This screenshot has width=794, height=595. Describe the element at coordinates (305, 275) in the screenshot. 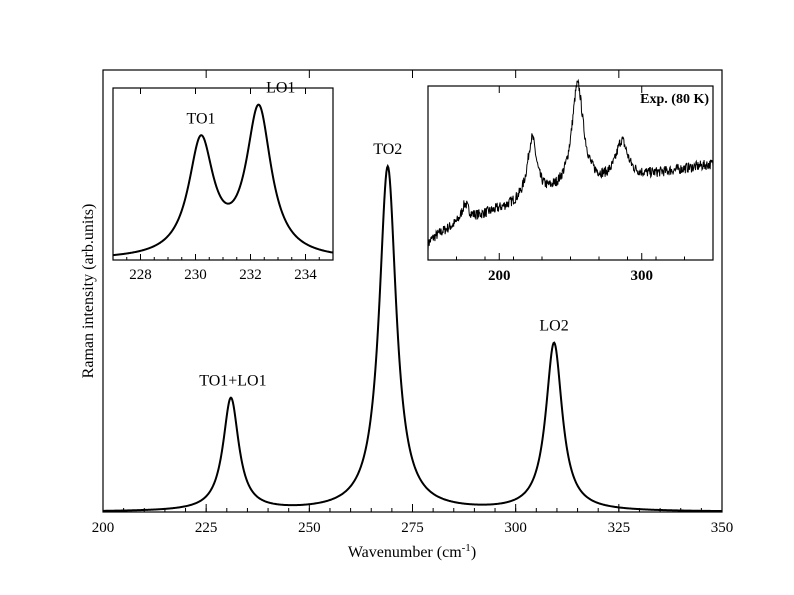

I see `x-tick-label: 234` at that location.